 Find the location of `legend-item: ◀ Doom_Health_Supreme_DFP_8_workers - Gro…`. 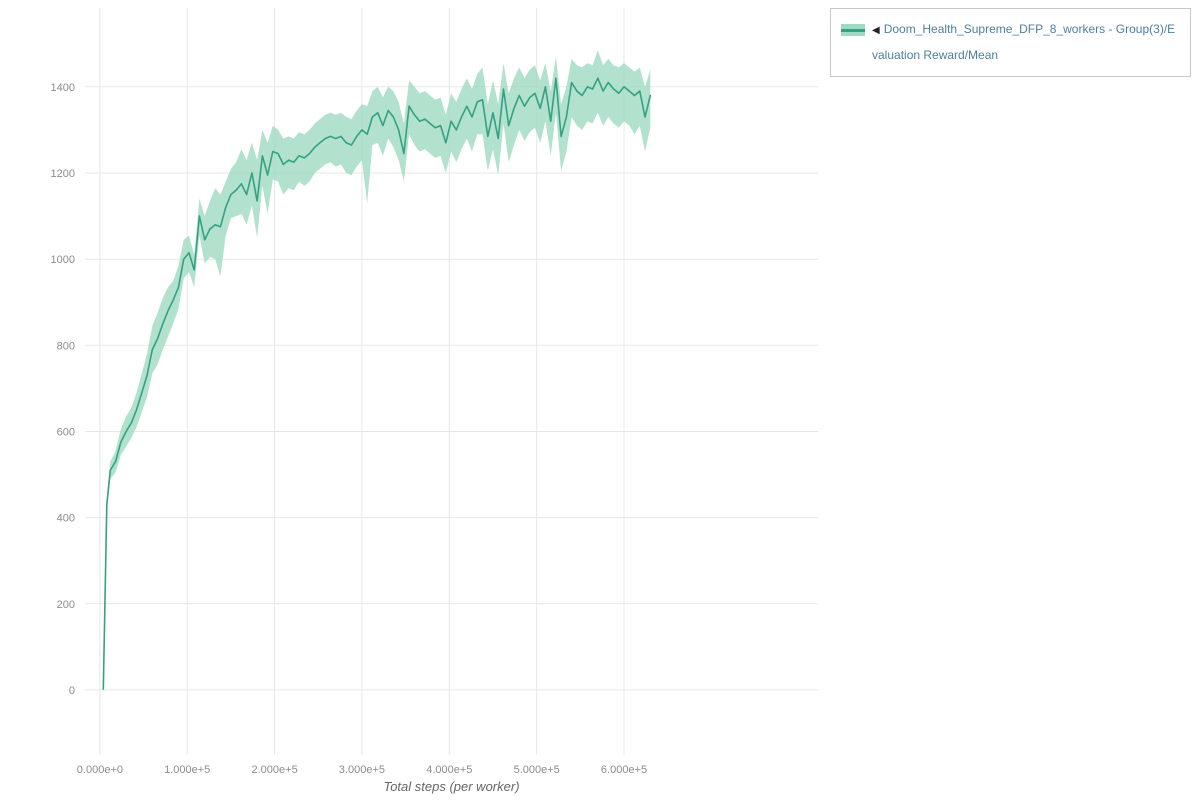

legend-item: ◀ Doom_Health_Supreme_DFP_8_workers - Gro… is located at coordinates (1010, 42).